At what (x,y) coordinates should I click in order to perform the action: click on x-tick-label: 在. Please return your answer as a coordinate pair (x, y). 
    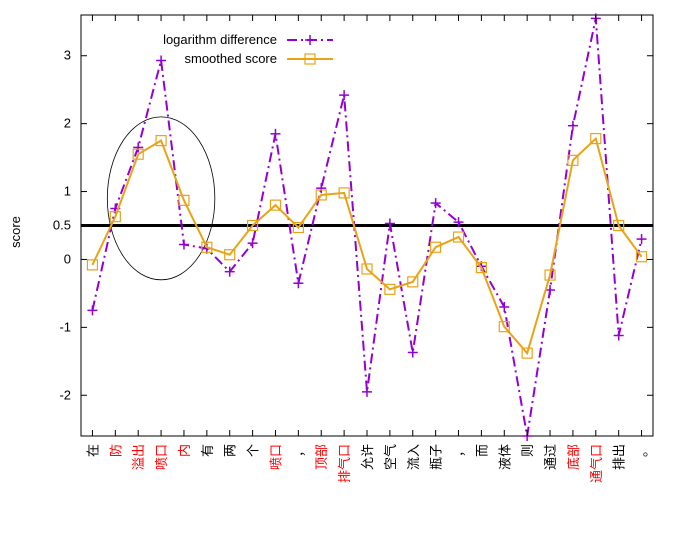
    Looking at the image, I should click on (93, 450).